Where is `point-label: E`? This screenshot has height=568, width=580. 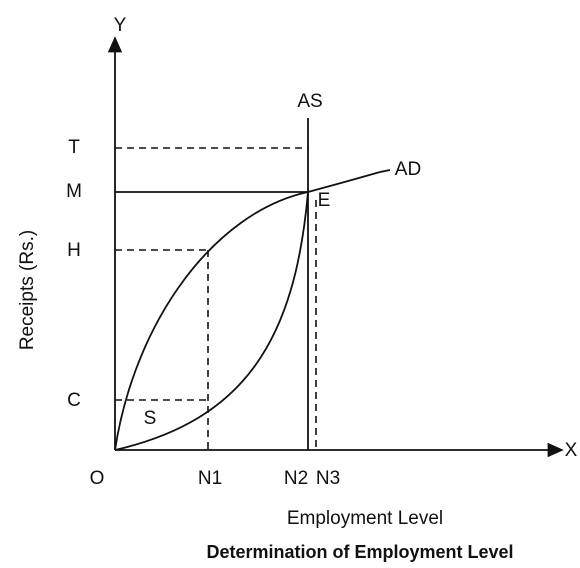 point-label: E is located at coordinates (324, 200).